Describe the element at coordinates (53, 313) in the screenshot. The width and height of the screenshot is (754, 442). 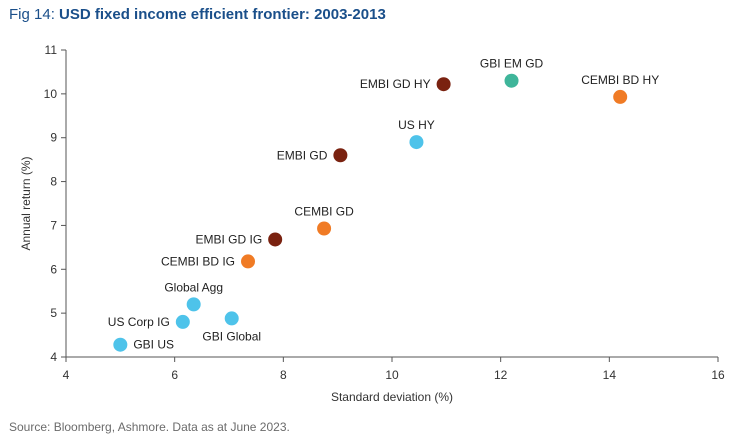
I see `y-tick-label: 5` at that location.